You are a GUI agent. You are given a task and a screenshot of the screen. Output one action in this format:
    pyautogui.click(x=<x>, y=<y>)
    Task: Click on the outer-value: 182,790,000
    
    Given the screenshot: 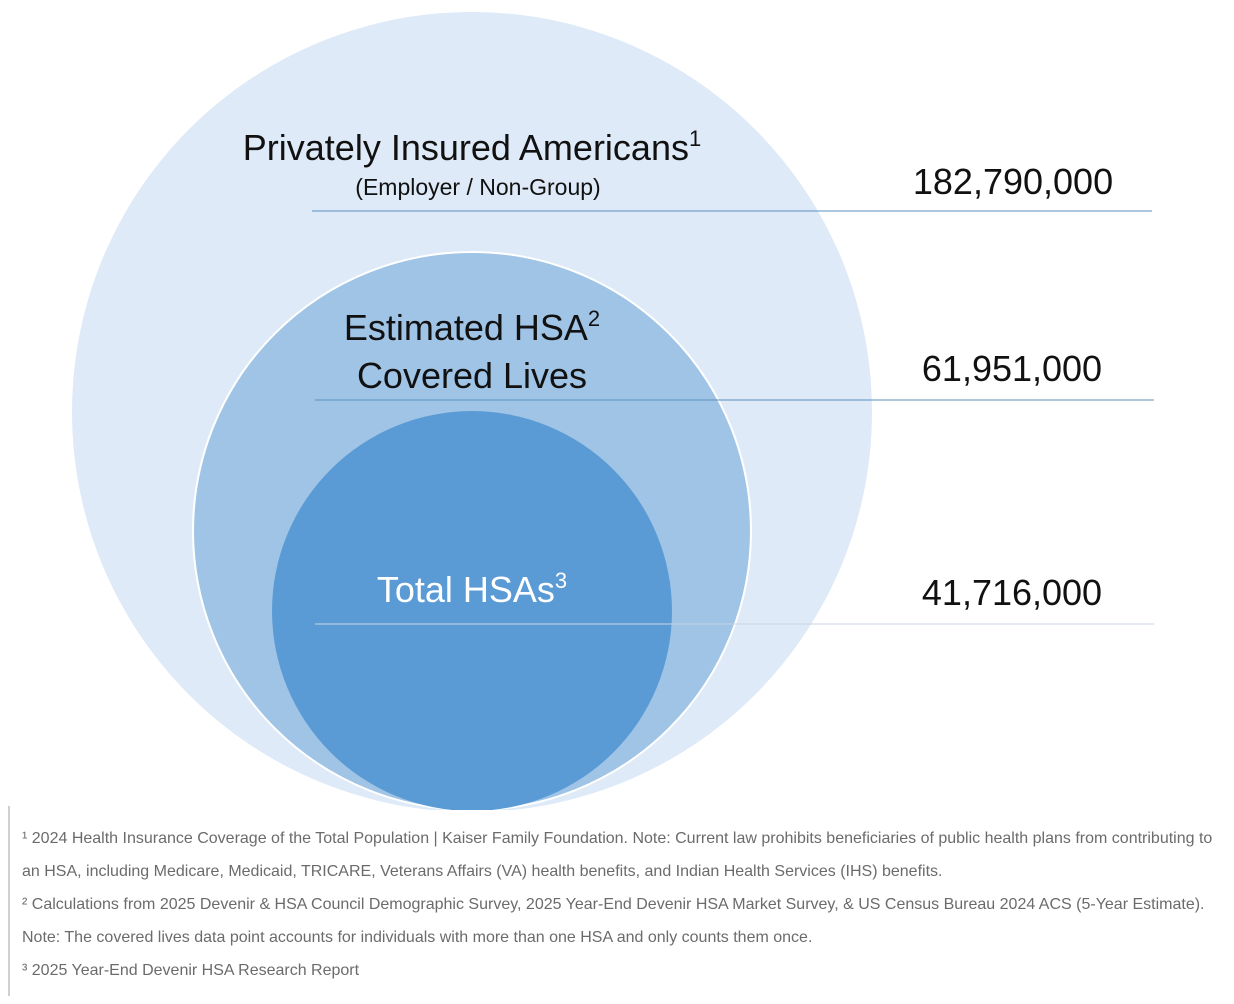 What is the action you would take?
    pyautogui.click(x=1013, y=181)
    